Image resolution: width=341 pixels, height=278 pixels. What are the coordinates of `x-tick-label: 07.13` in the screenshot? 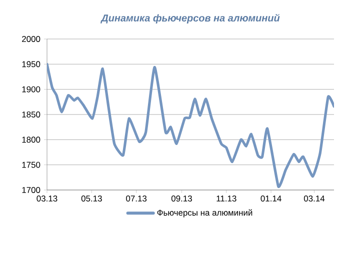 It's located at (136, 199).